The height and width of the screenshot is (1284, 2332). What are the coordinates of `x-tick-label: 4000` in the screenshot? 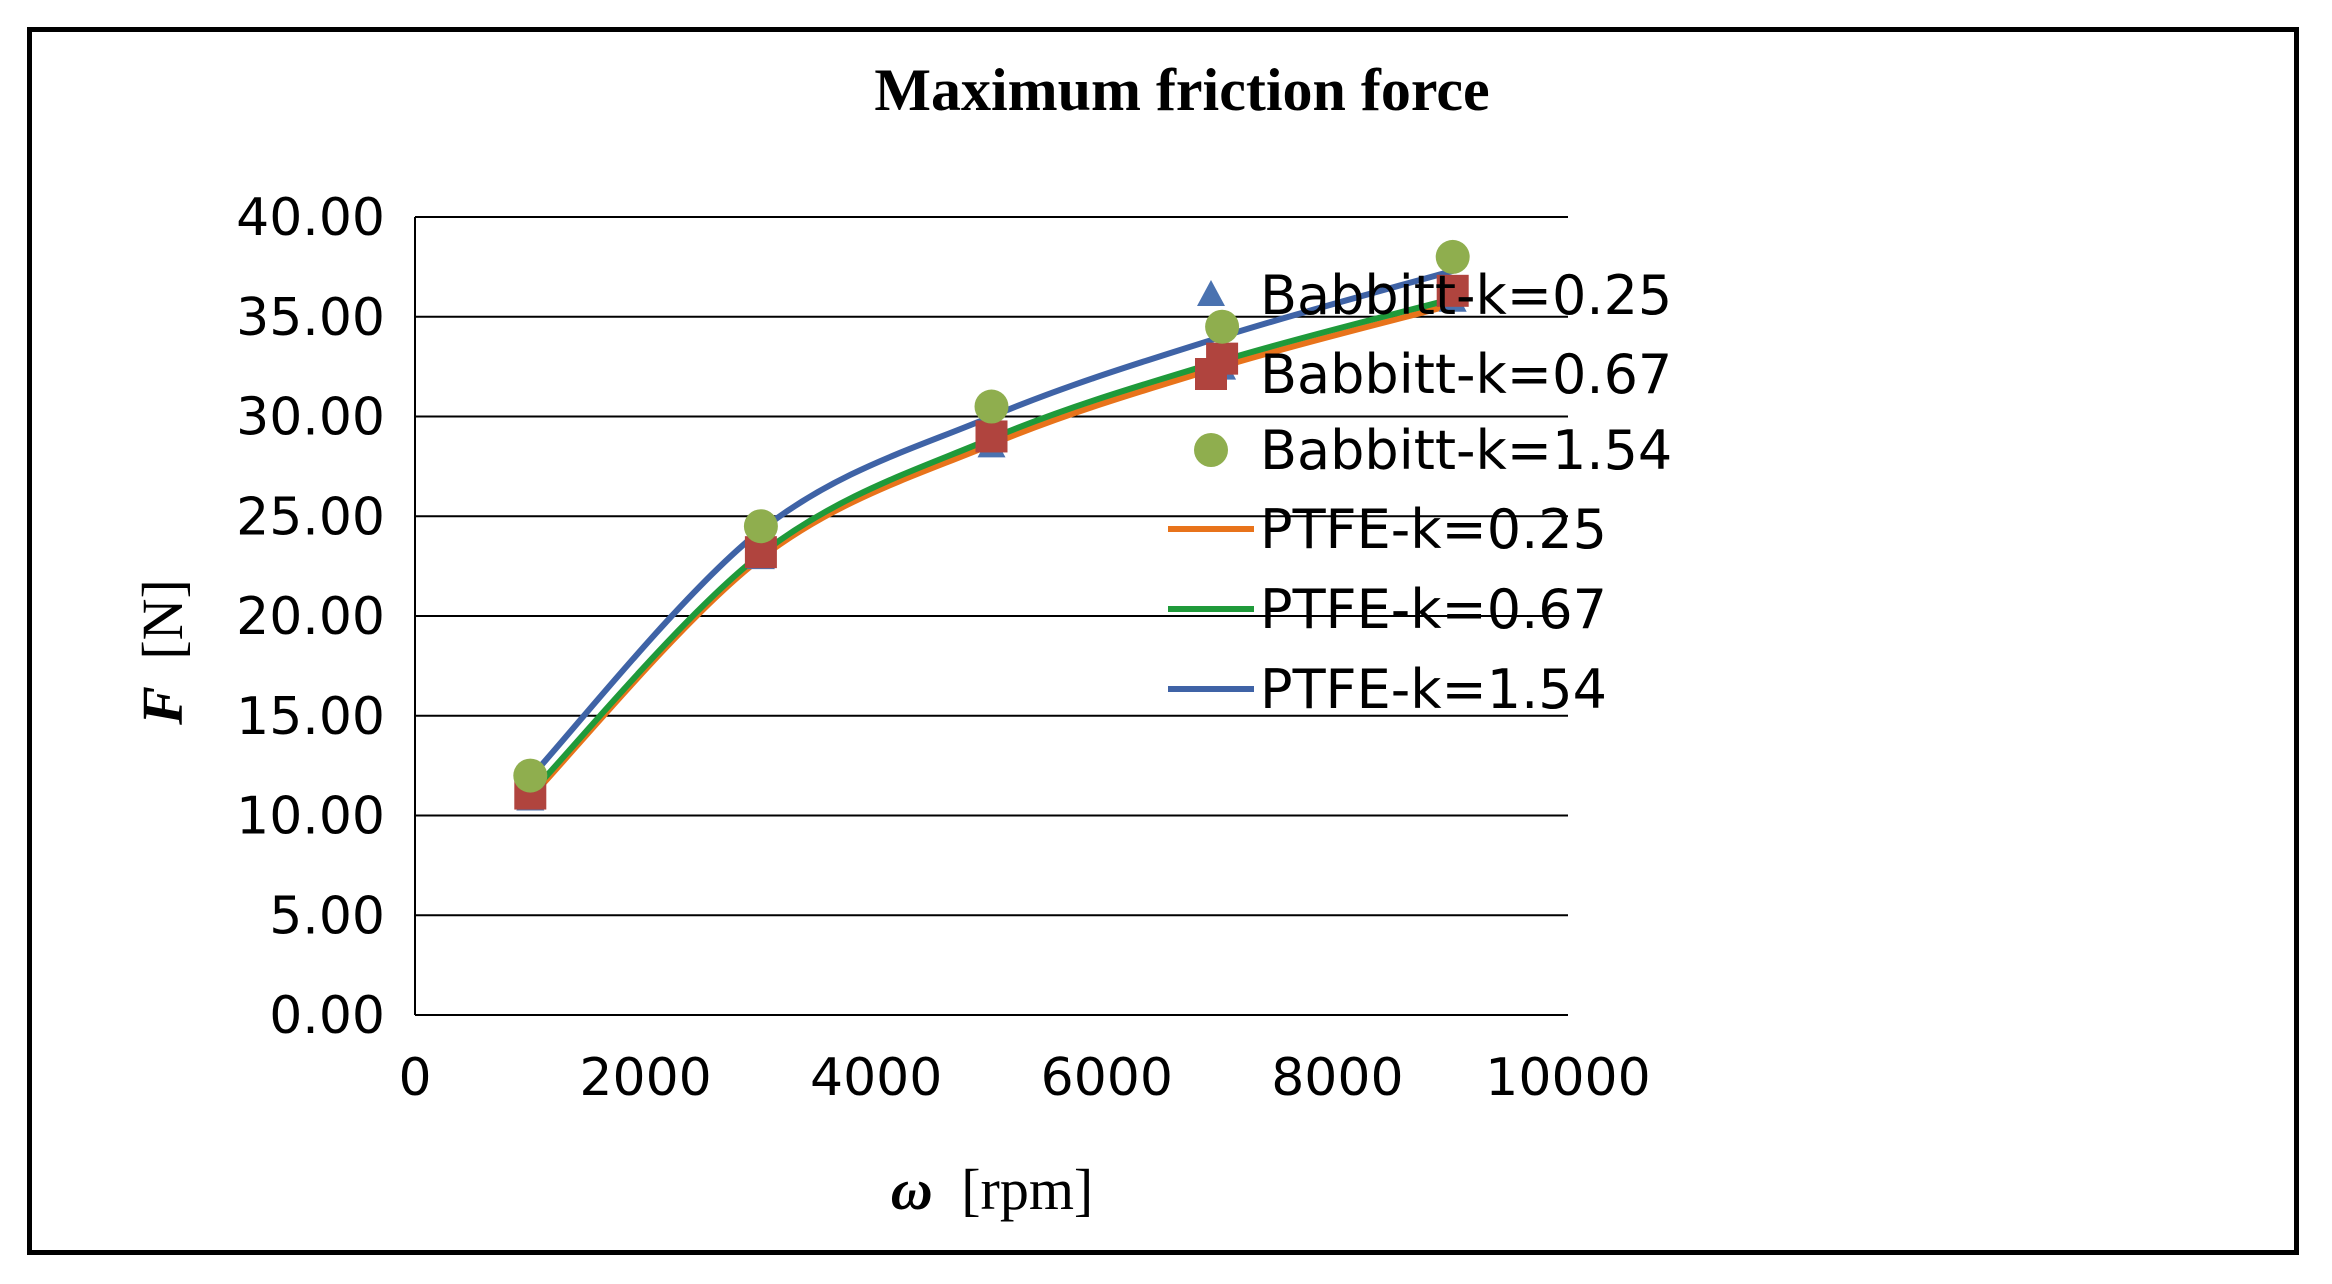 It's located at (876, 1078).